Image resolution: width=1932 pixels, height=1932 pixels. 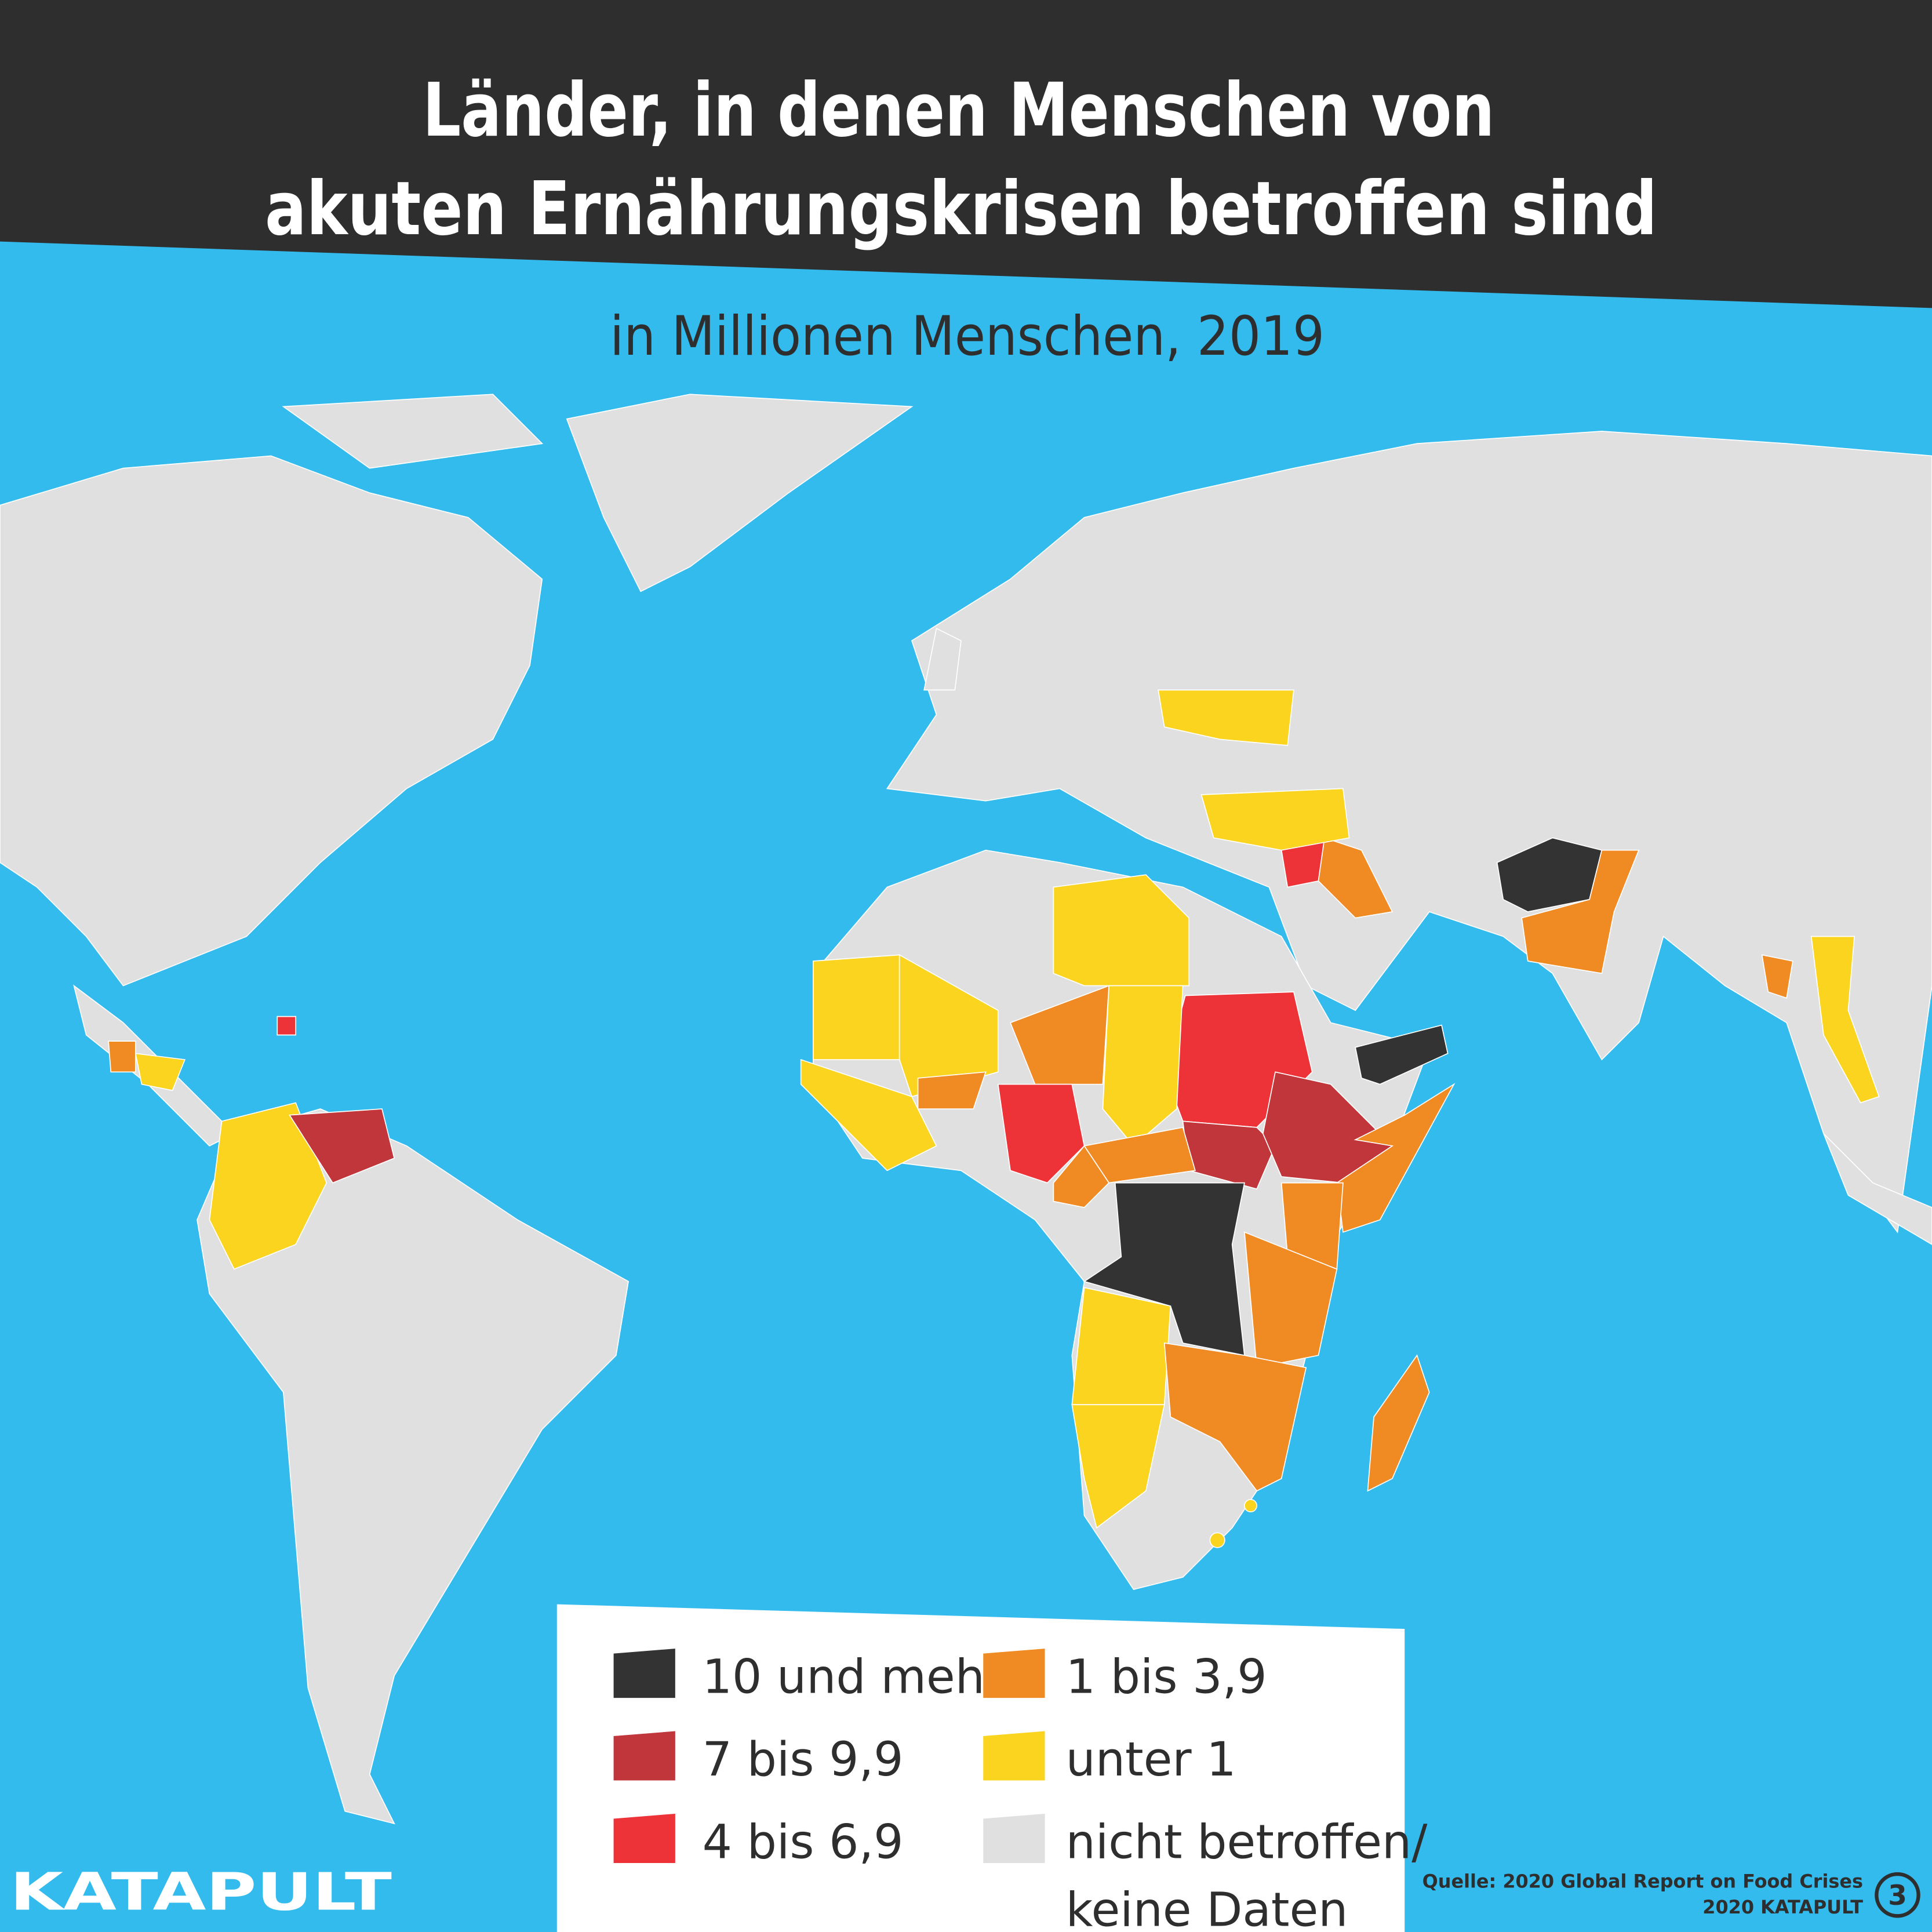 I want to click on arctic-islands, so click(x=413, y=431).